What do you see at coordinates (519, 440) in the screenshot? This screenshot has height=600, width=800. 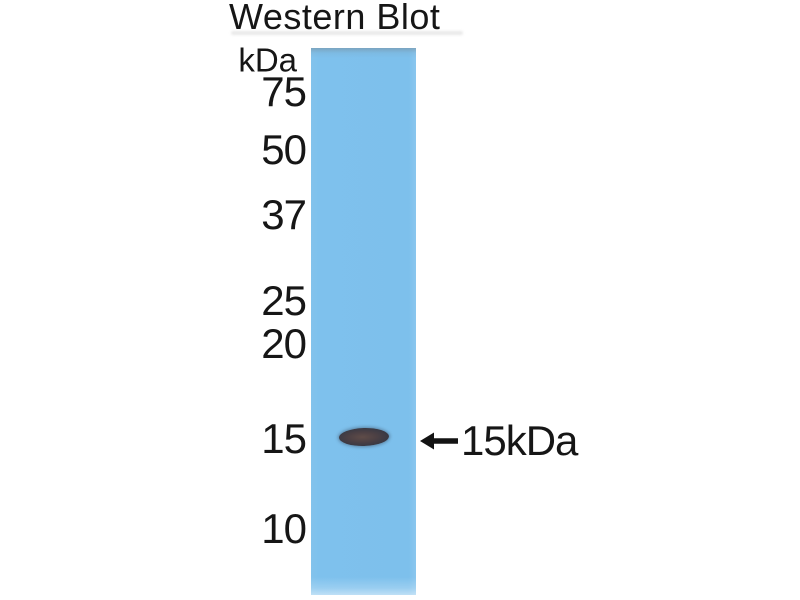 I see `band-annotation-label: 15kDa` at bounding box center [519, 440].